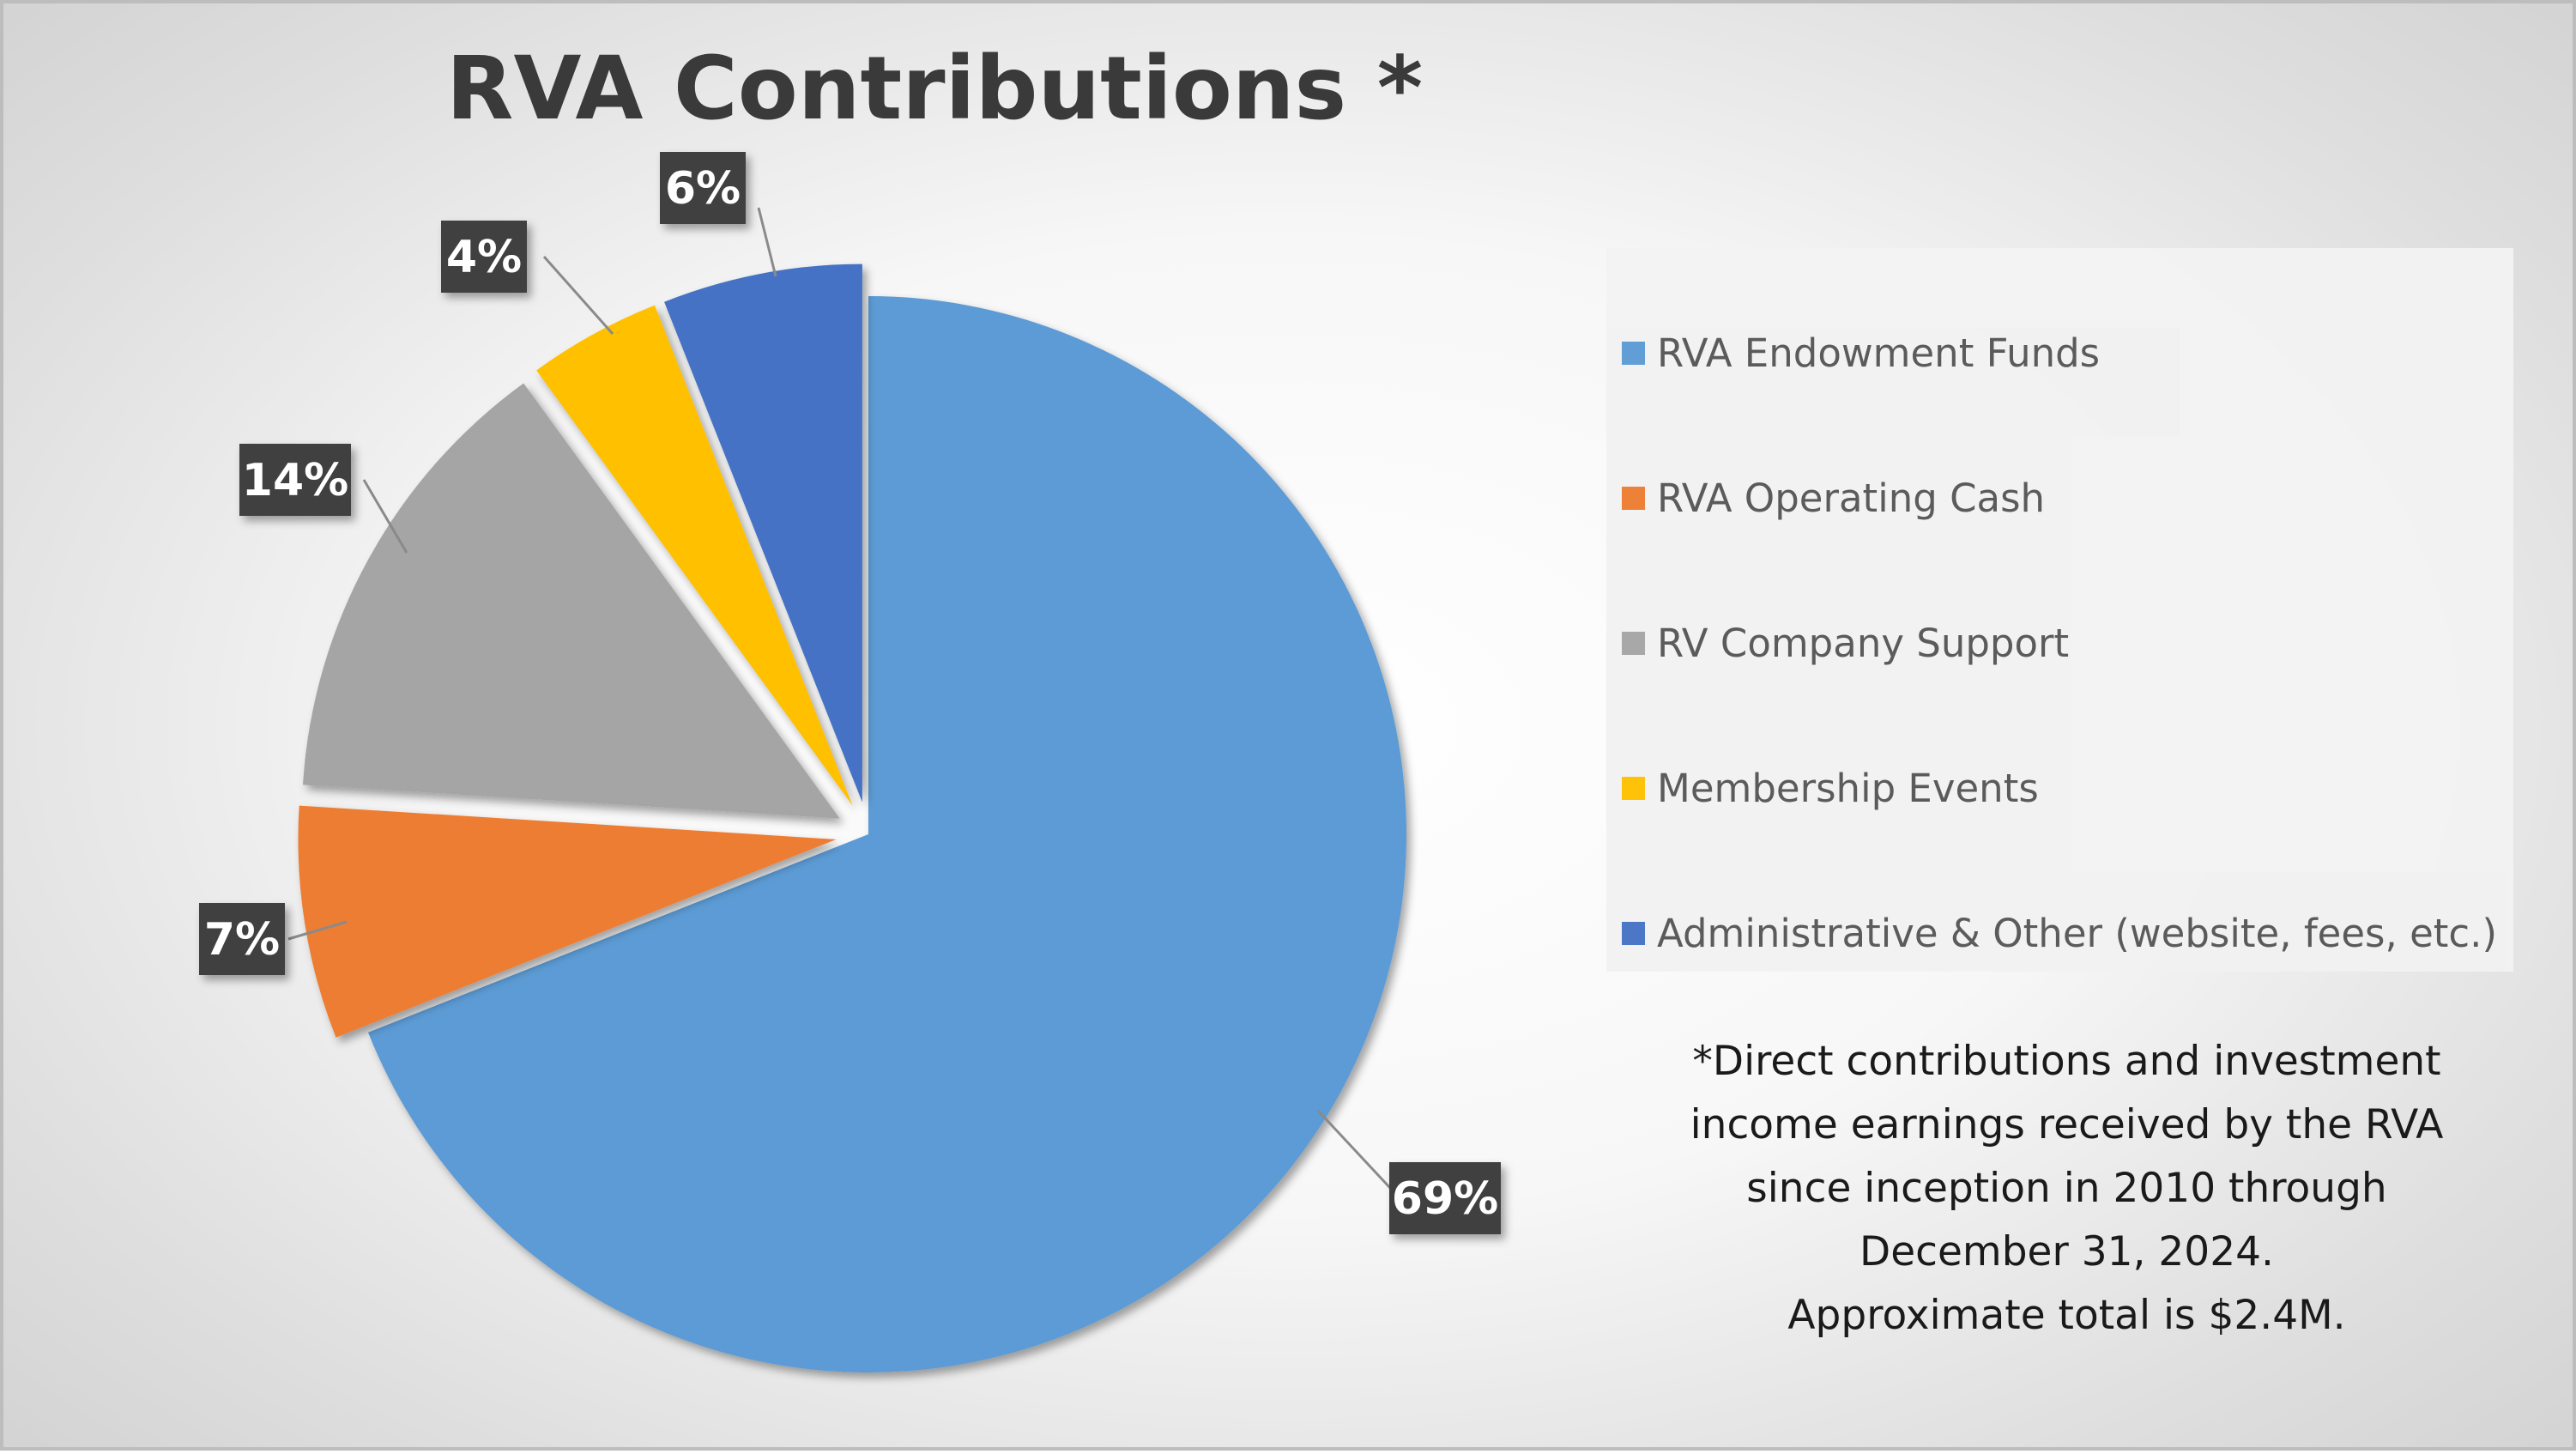  Describe the element at coordinates (567, 922) in the screenshot. I see `slice-operating-cash` at that location.